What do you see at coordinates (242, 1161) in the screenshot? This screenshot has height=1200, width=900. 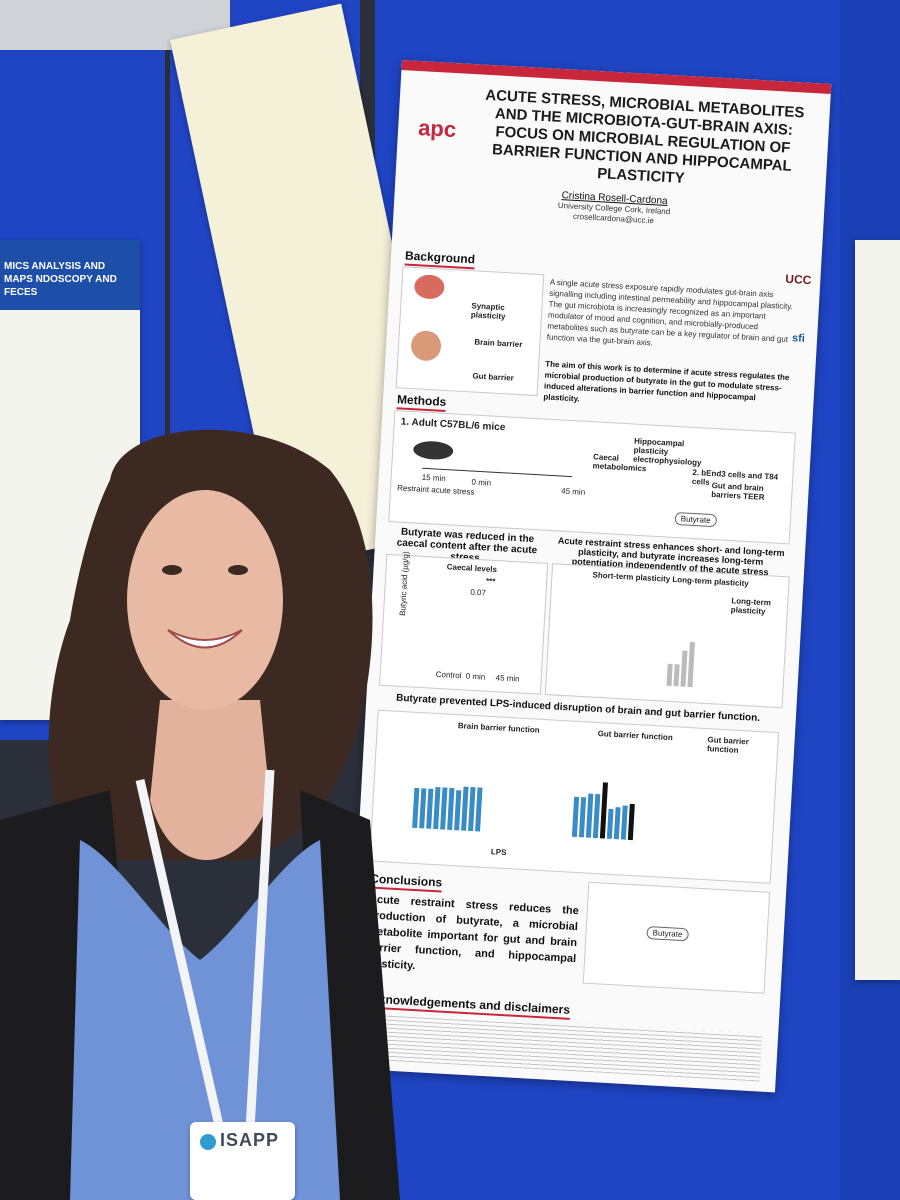 I see `name-badge: ISAPP` at bounding box center [242, 1161].